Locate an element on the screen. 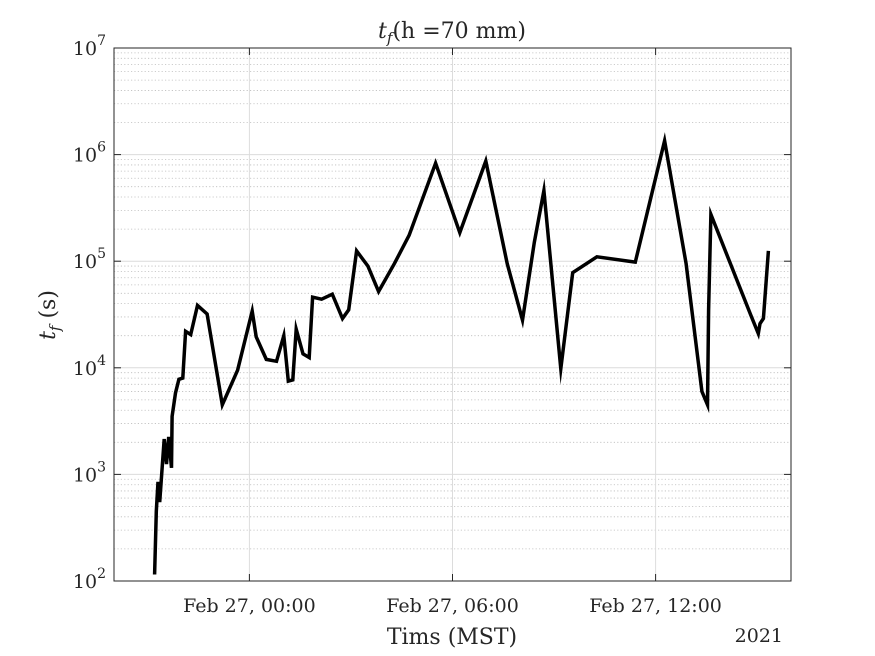 The height and width of the screenshot is (656, 875). x-tick-label: Feb 27, 12:00 is located at coordinates (655, 606).